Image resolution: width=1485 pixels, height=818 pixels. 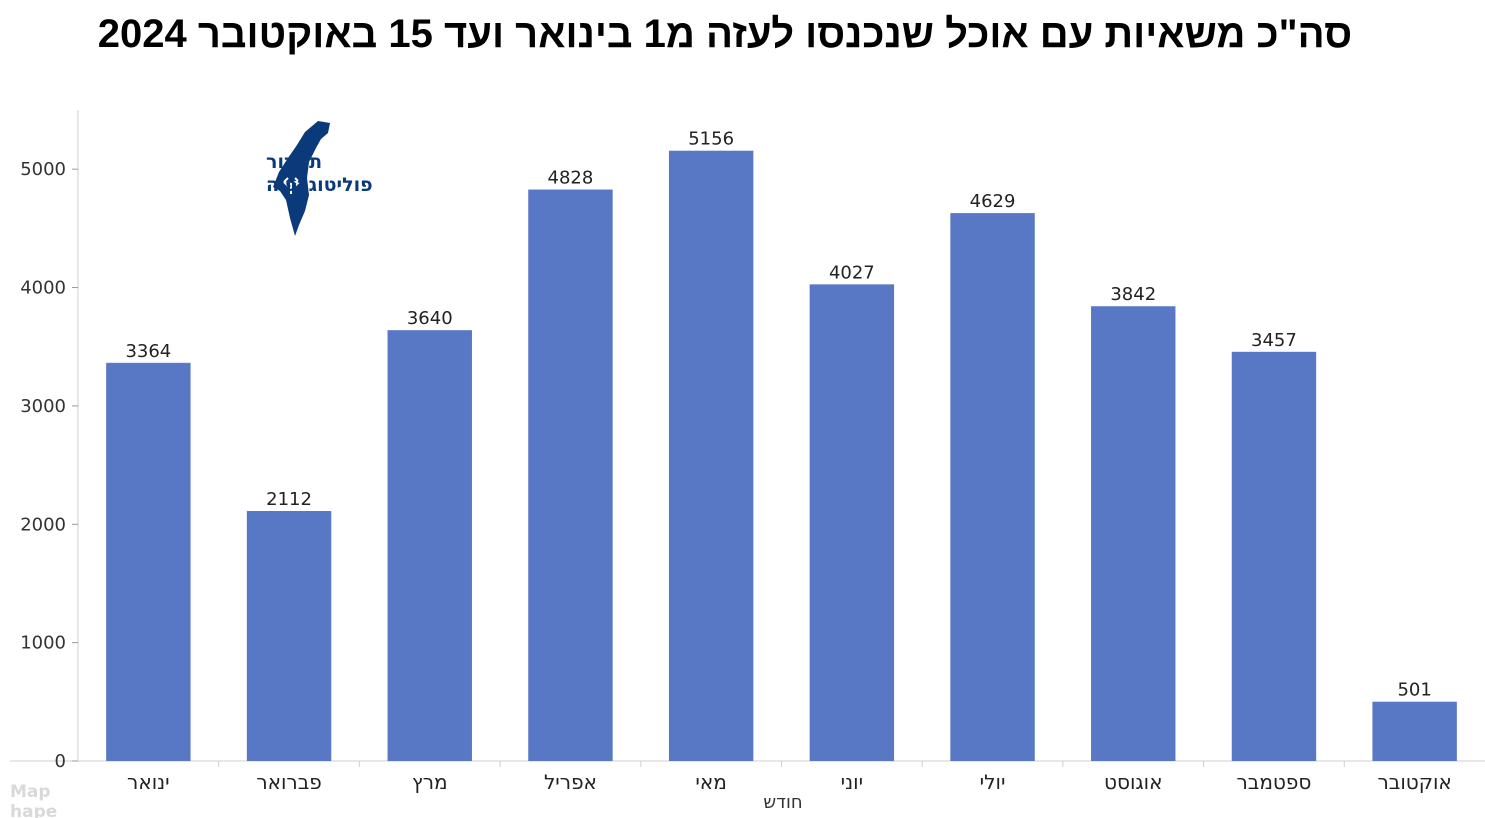 What do you see at coordinates (430, 318) in the screenshot?
I see `bar-value-label: 3640` at bounding box center [430, 318].